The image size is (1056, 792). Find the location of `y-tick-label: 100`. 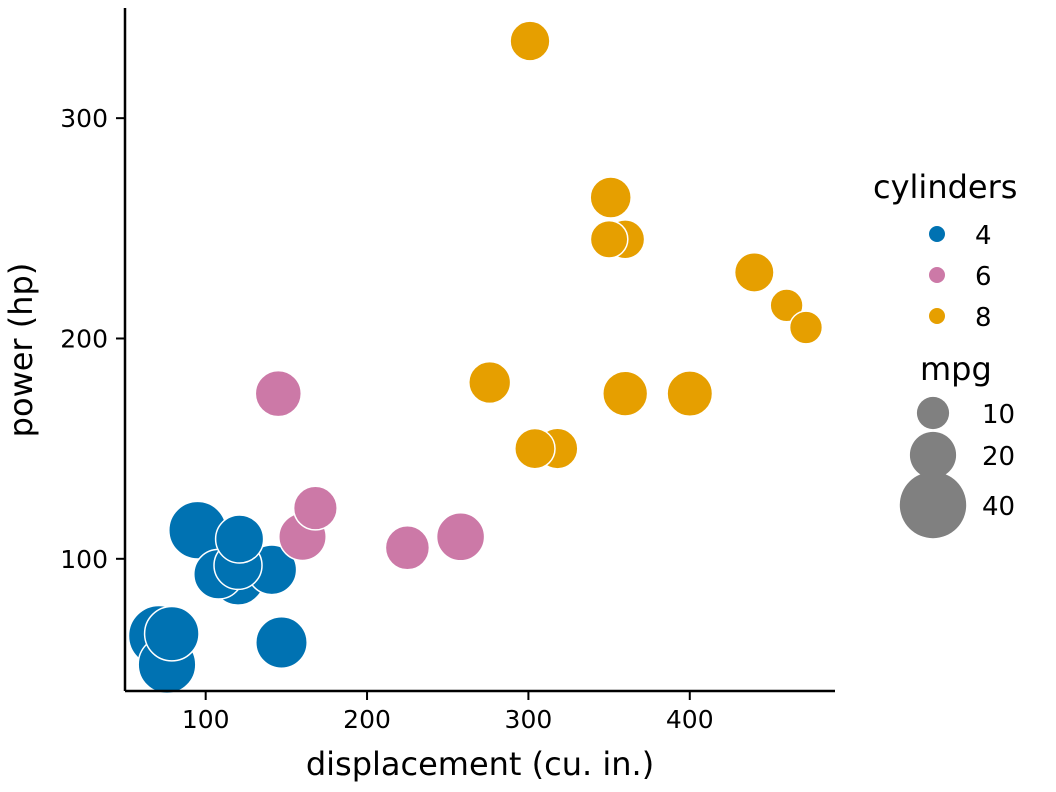

y-tick-label: 100 is located at coordinates (84, 559).